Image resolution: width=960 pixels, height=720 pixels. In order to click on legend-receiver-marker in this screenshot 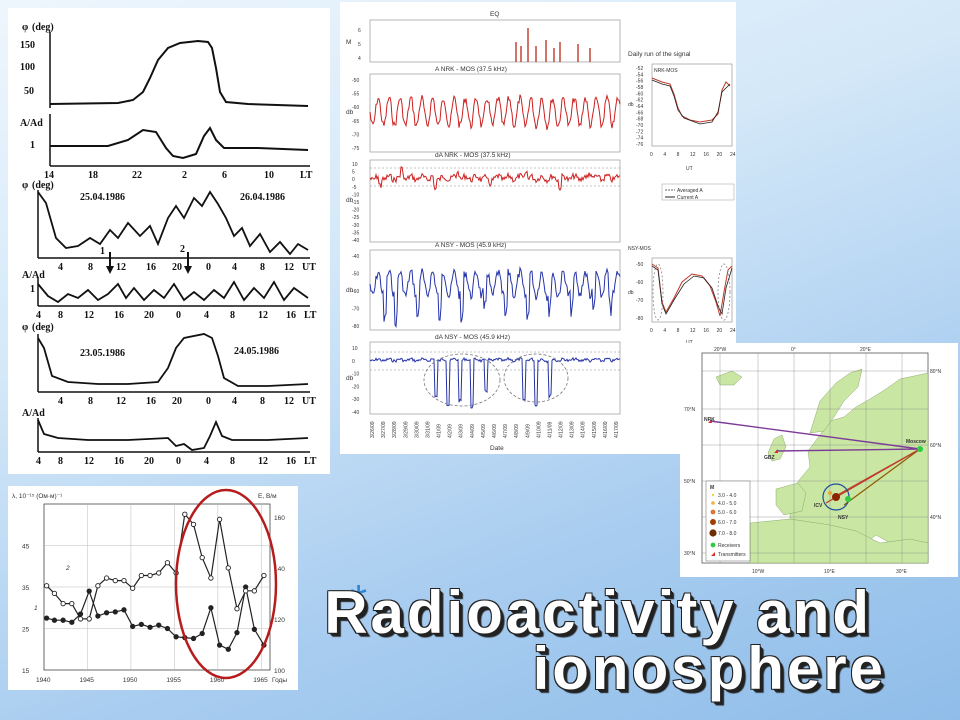, I will do `click(713, 545)`.